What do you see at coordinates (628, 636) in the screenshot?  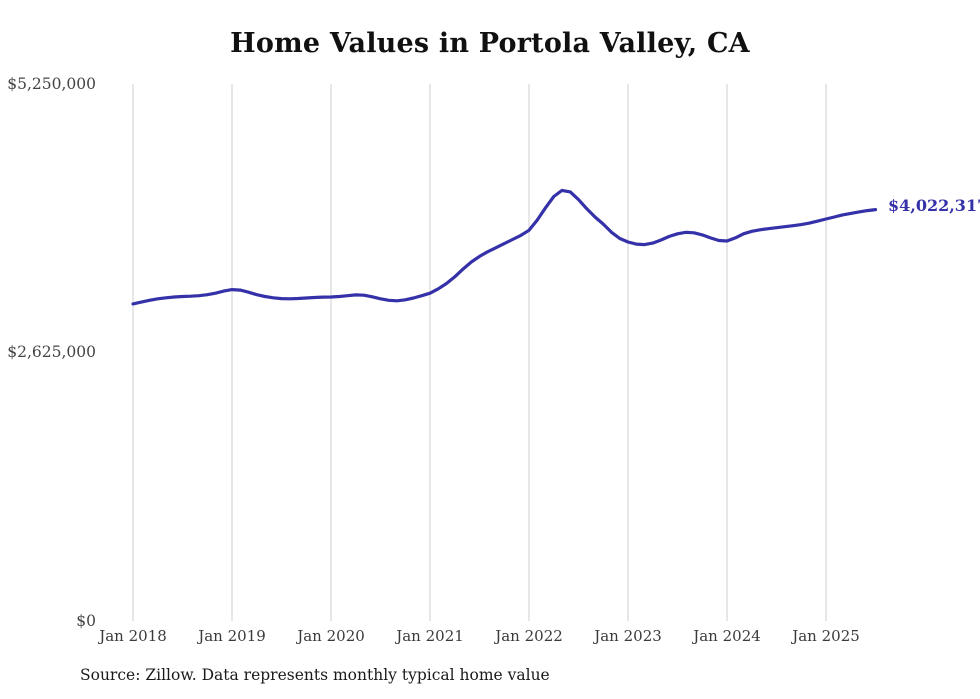 I see `x-axis-tick-label: Jan 2023` at bounding box center [628, 636].